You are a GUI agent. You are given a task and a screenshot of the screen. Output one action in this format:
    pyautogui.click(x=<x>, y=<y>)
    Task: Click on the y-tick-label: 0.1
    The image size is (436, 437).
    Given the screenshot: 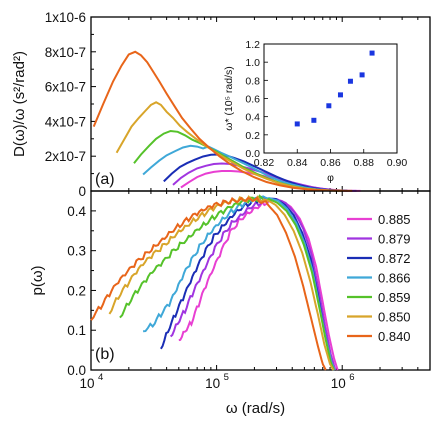 What is the action you would take?
    pyautogui.click(x=76, y=330)
    